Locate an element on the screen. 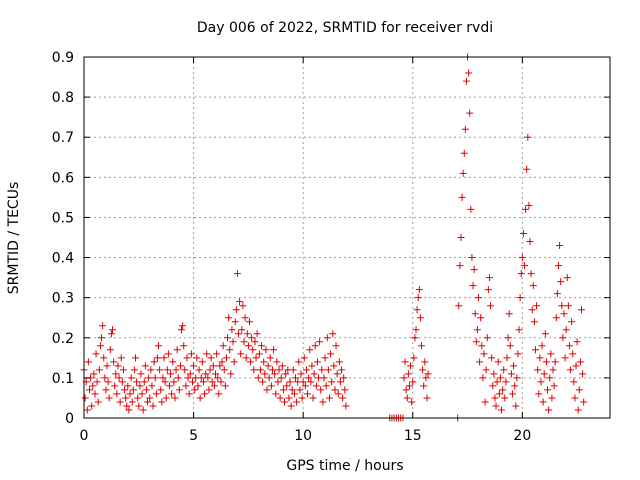  x-axis-label: GPS time / hours is located at coordinates (344, 466).